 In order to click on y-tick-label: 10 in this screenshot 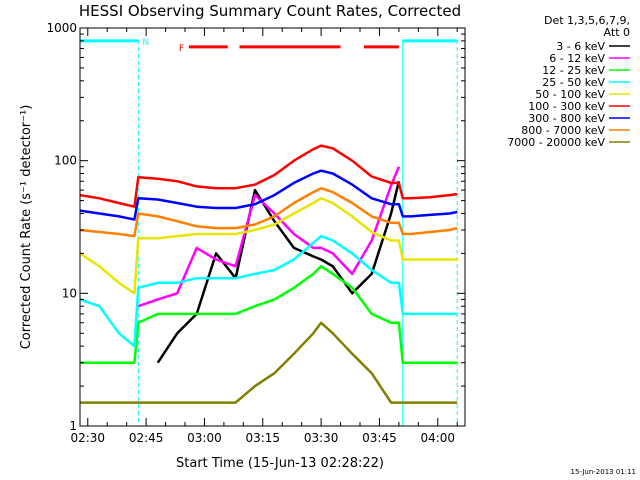, I will do `click(69, 293)`.